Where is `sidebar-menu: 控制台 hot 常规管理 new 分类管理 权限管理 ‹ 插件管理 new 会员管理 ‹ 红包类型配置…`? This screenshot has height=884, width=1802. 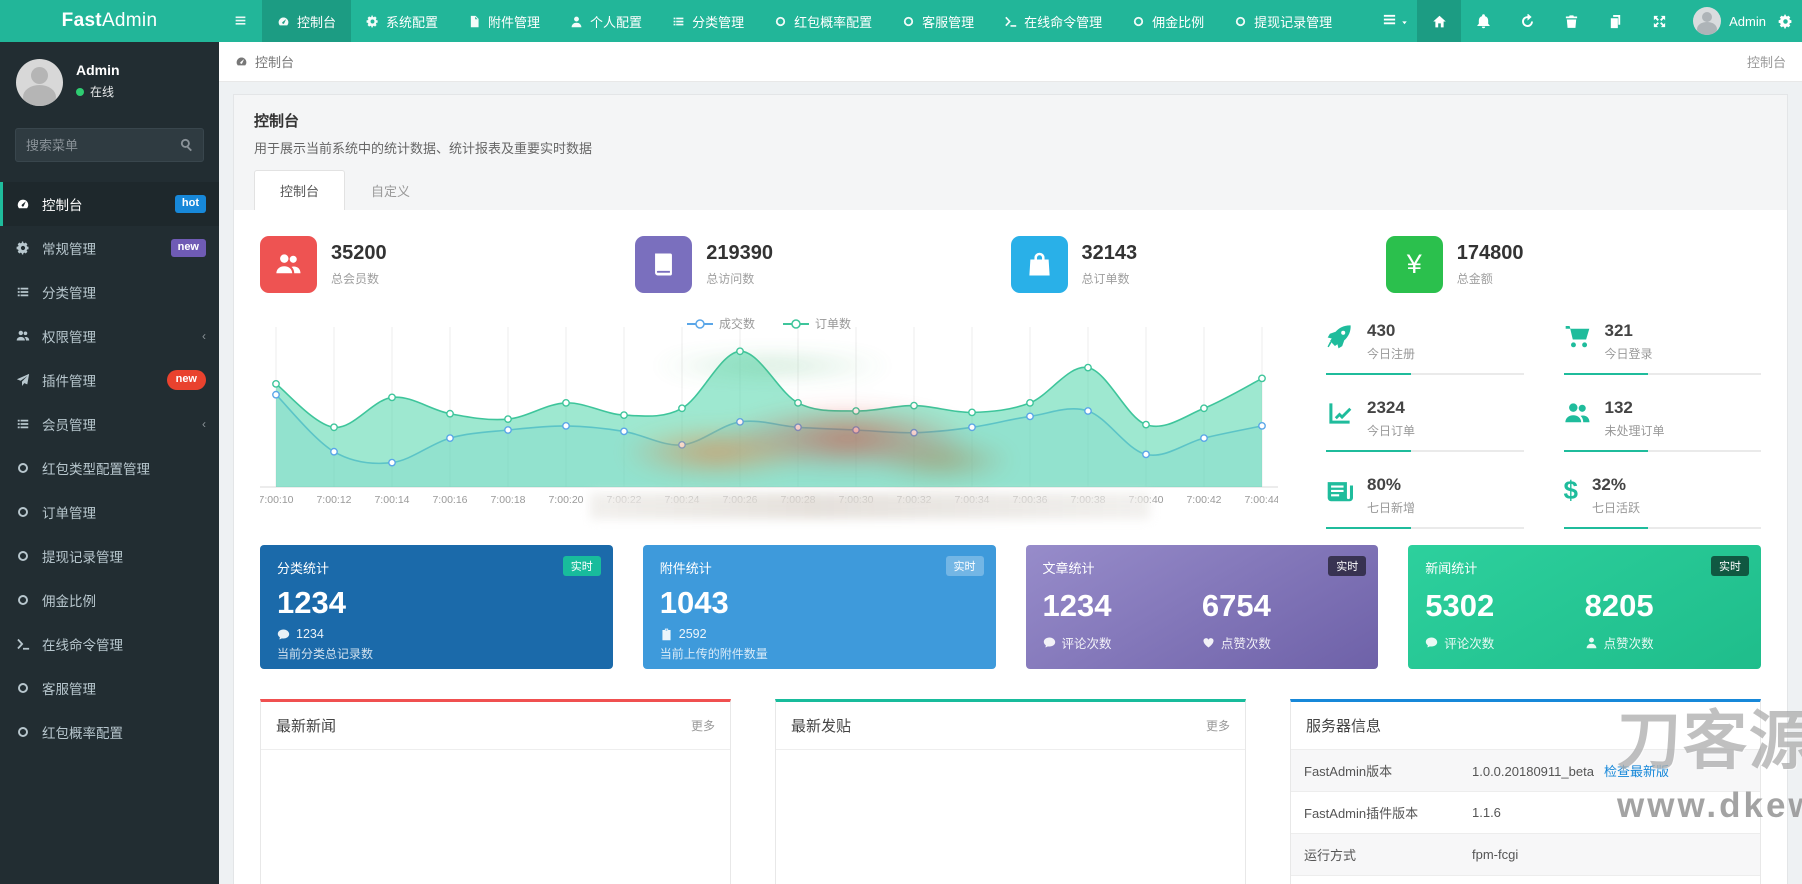
sidebar-menu: 控制台 hot 常规管理 new 分类管理 权限管理 ‹ 插件管理 new 会员管理 ‹ 红包类型配置… is located at coordinates (109, 468).